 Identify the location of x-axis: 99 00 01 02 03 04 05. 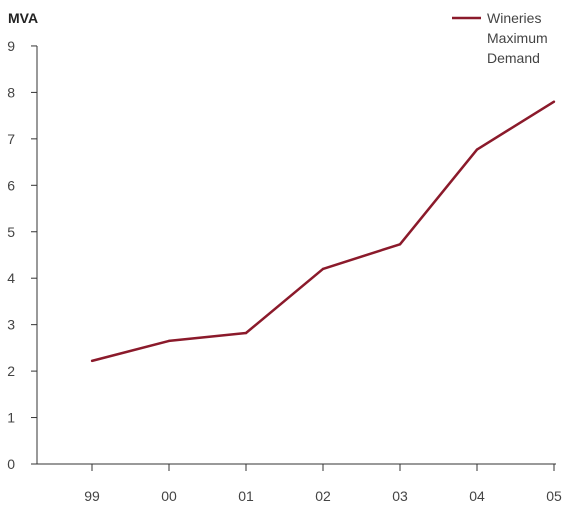
(299, 483).